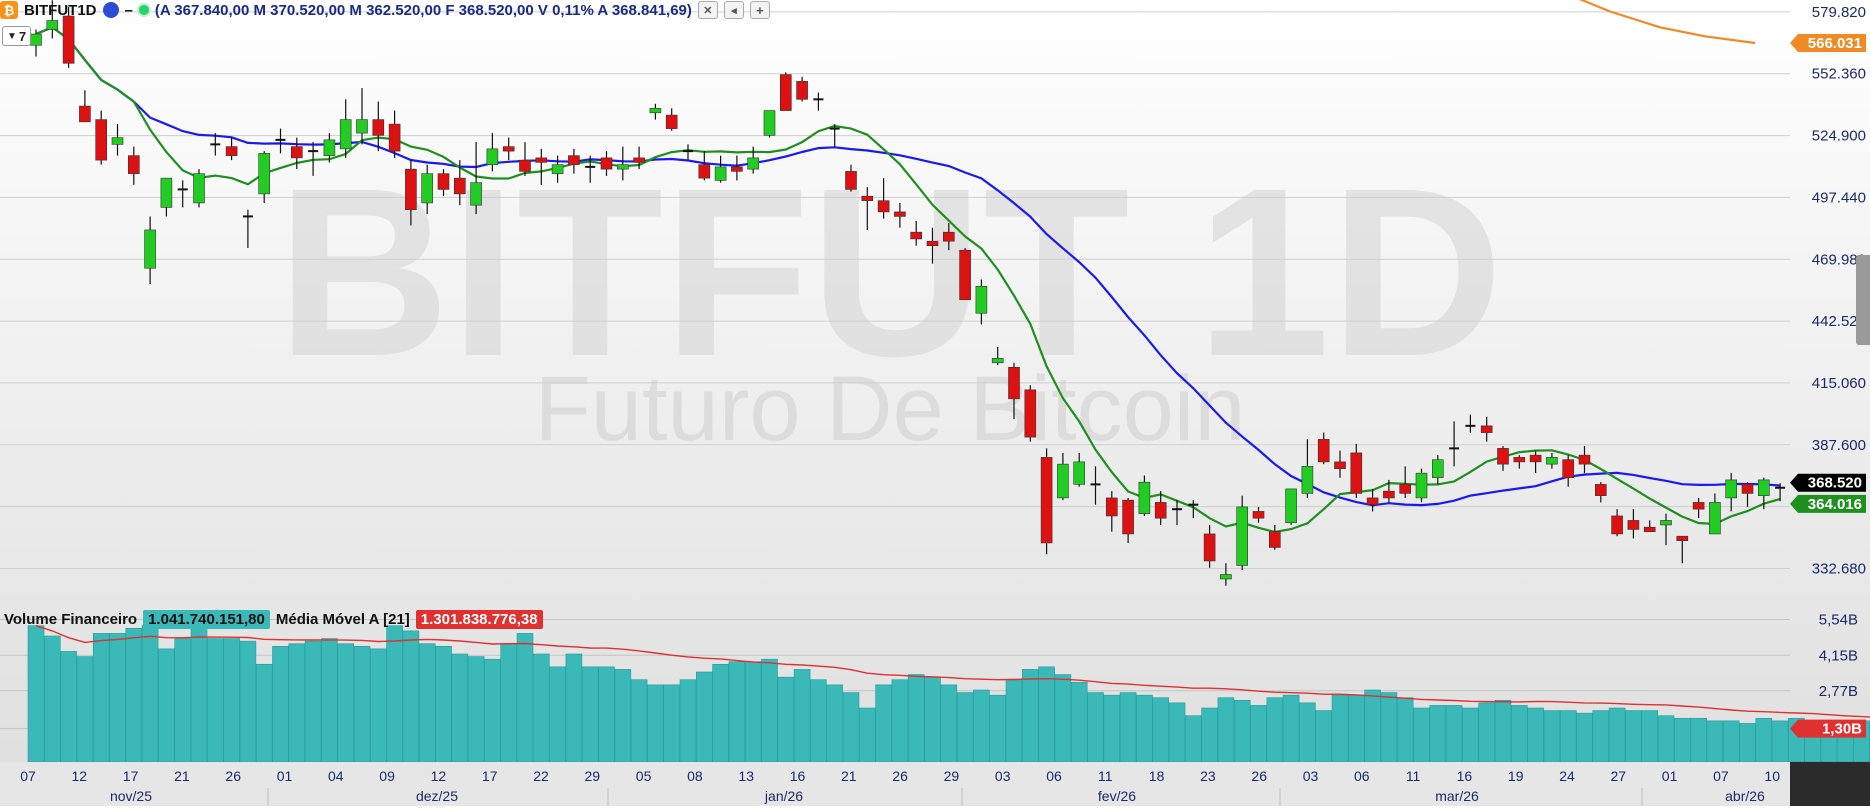 The width and height of the screenshot is (1870, 811). What do you see at coordinates (798, 776) in the screenshot?
I see `date-tick-label: 16` at bounding box center [798, 776].